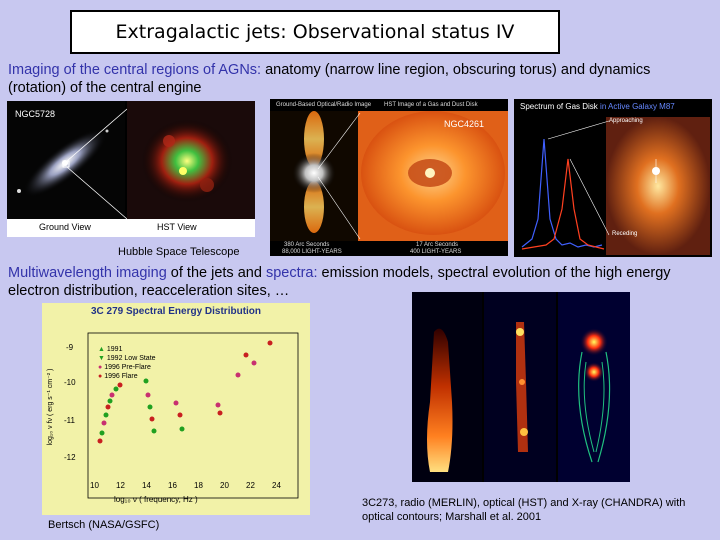 The width and height of the screenshot is (720, 540). I want to click on ngc5728-image-panel: NGC5728 Ground View HST View, so click(131, 169).